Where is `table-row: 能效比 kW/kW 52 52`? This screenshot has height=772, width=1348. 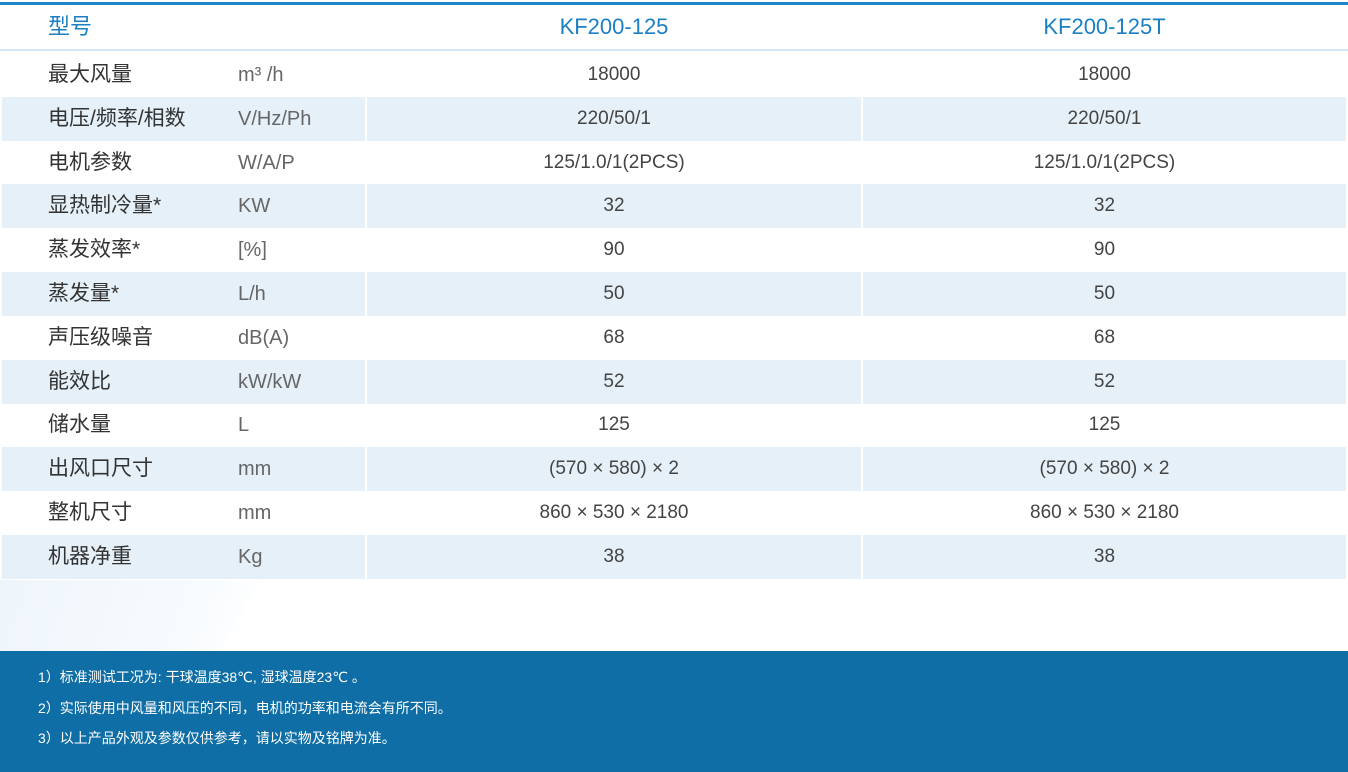
table-row: 能效比 kW/kW 52 52 is located at coordinates (674, 381).